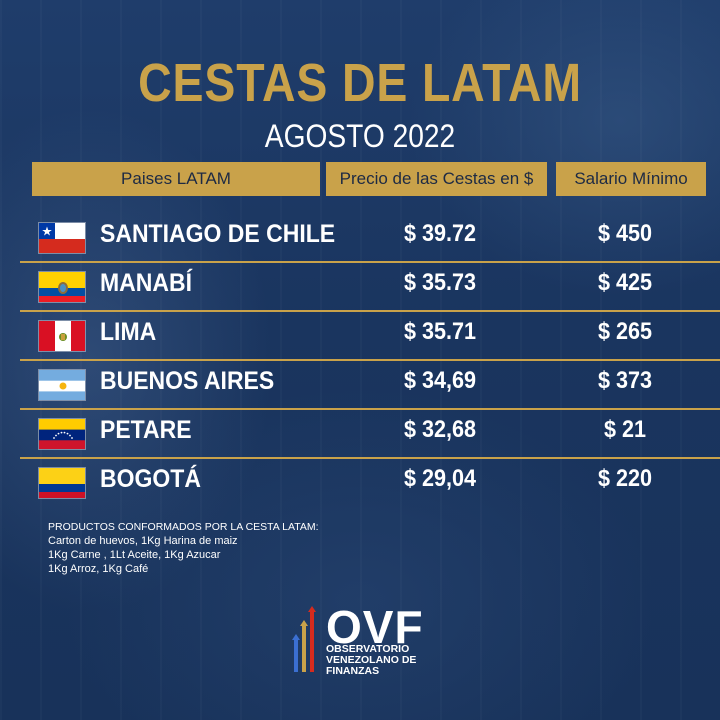 This screenshot has width=720, height=720. I want to click on basket-price: $ 39.72, so click(440, 233).